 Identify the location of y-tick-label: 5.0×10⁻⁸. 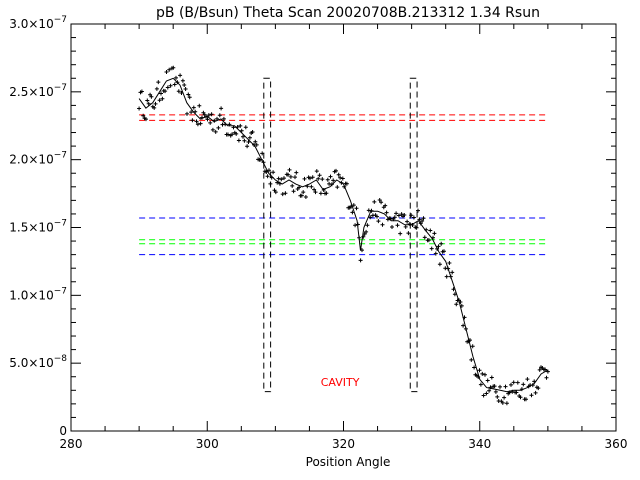
(38, 362).